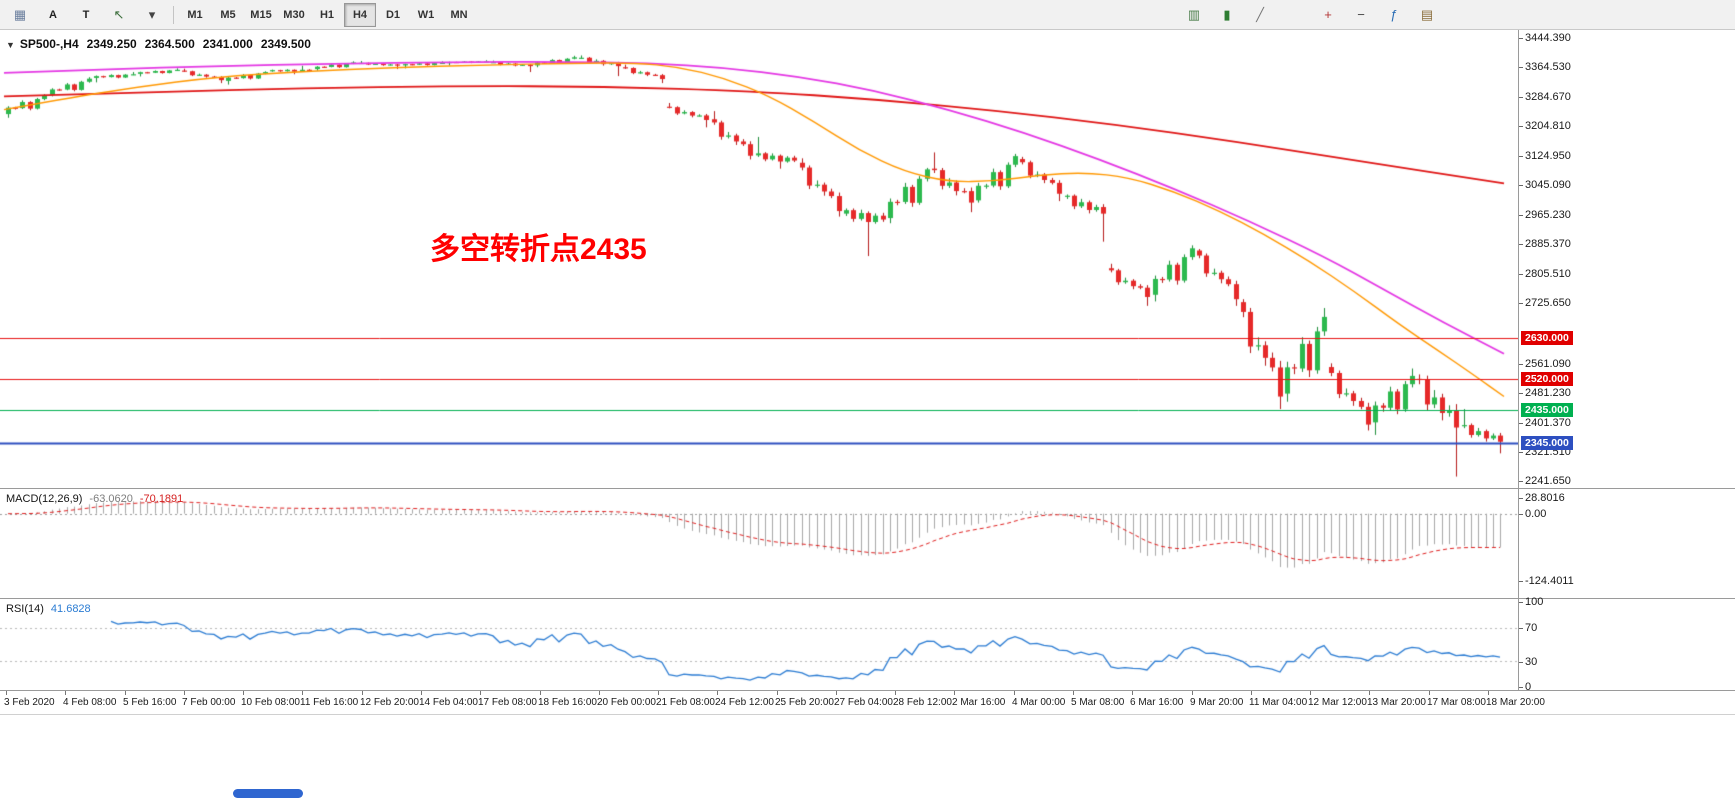  What do you see at coordinates (448, 702) in the screenshot?
I see `time-label: 14 Feb 04:00` at bounding box center [448, 702].